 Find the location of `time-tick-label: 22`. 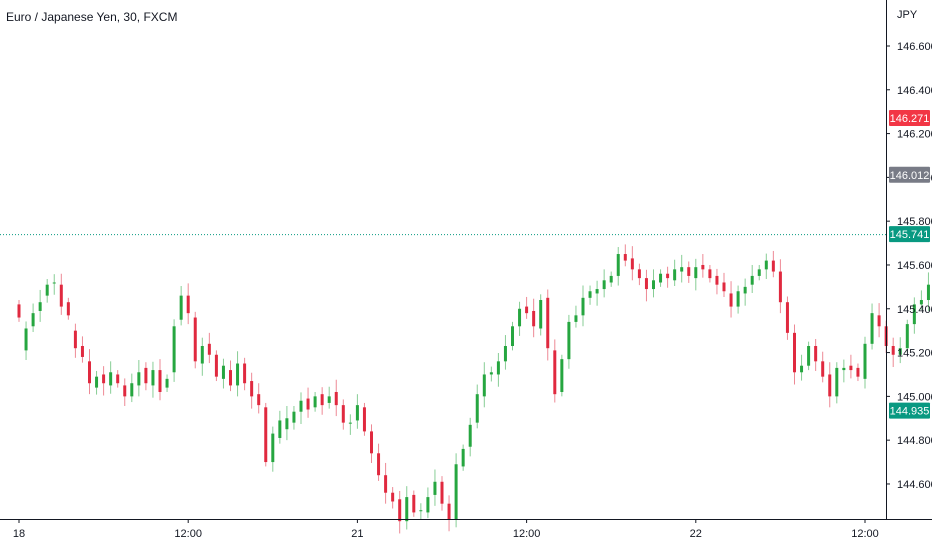

time-tick-label: 22 is located at coordinates (696, 534).